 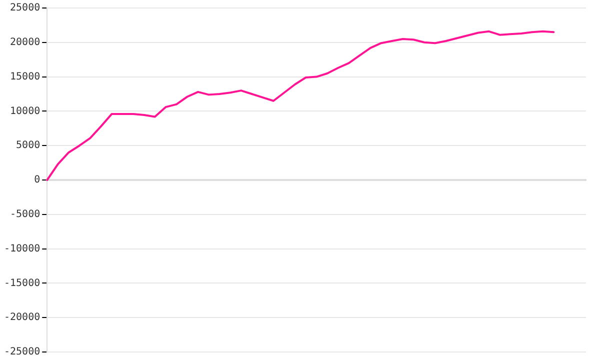 What do you see at coordinates (22, 318) in the screenshot?
I see `y-tick-label: -20000` at bounding box center [22, 318].